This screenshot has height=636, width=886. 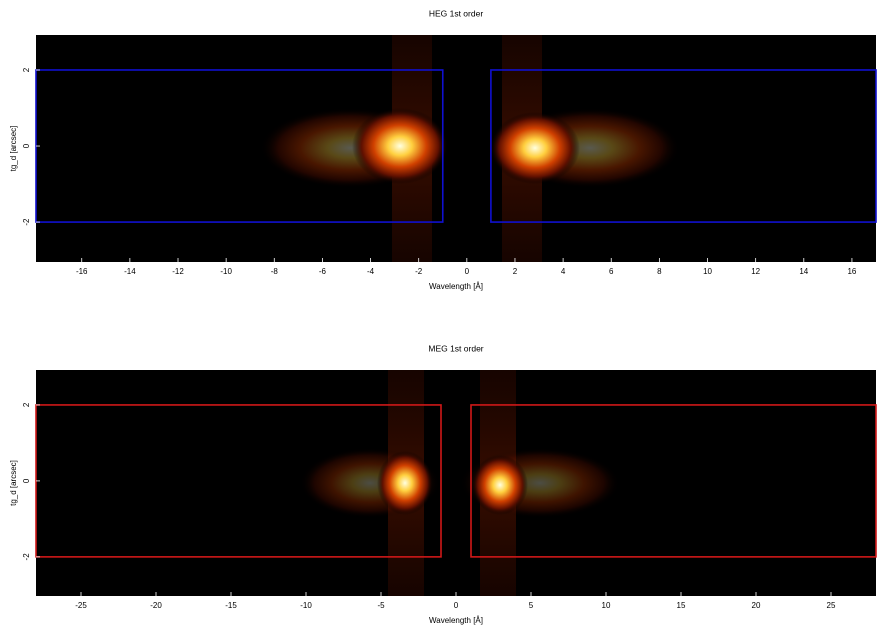 What do you see at coordinates (515, 271) in the screenshot?
I see `x-tick-label: 2` at bounding box center [515, 271].